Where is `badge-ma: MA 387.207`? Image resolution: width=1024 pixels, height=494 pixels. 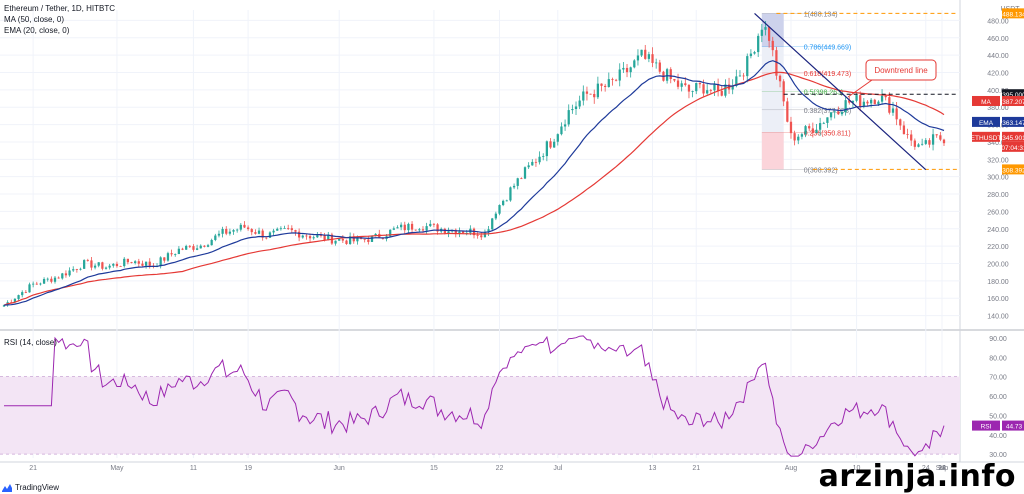 badge-ma: MA 387.207 is located at coordinates (998, 100).